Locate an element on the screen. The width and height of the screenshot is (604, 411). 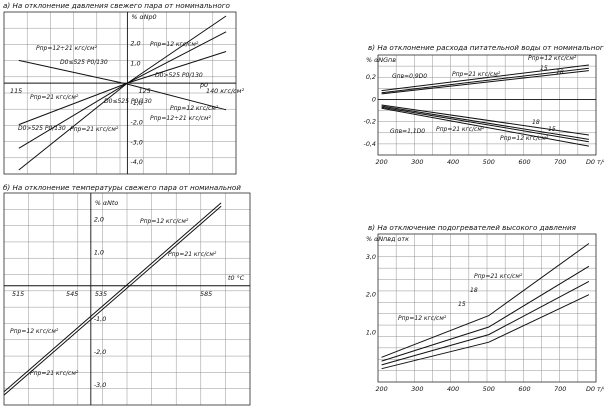
panel-a-xlabel: p0 is located at coordinates (203, 85).